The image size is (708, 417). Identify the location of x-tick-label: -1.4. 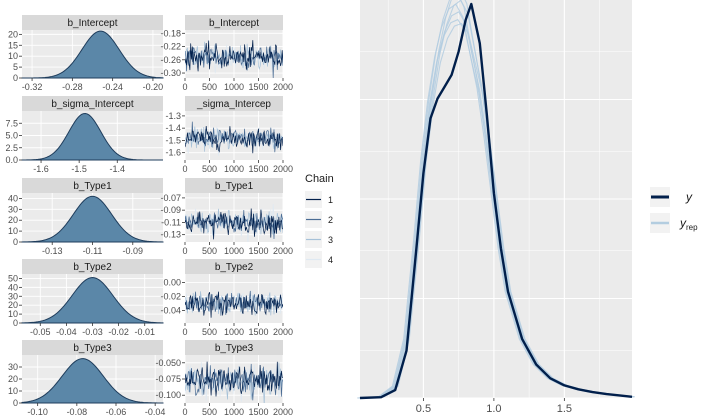
(118, 169).